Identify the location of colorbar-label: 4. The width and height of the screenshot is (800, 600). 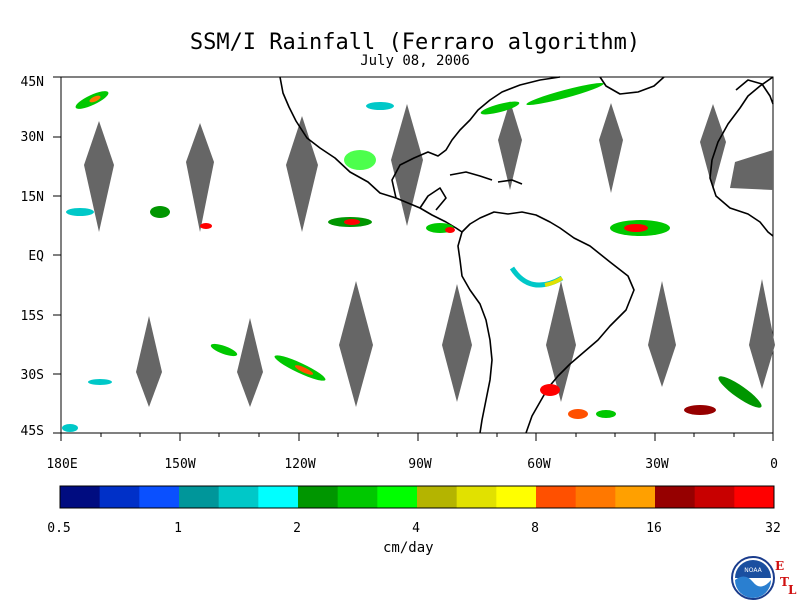
(416, 528).